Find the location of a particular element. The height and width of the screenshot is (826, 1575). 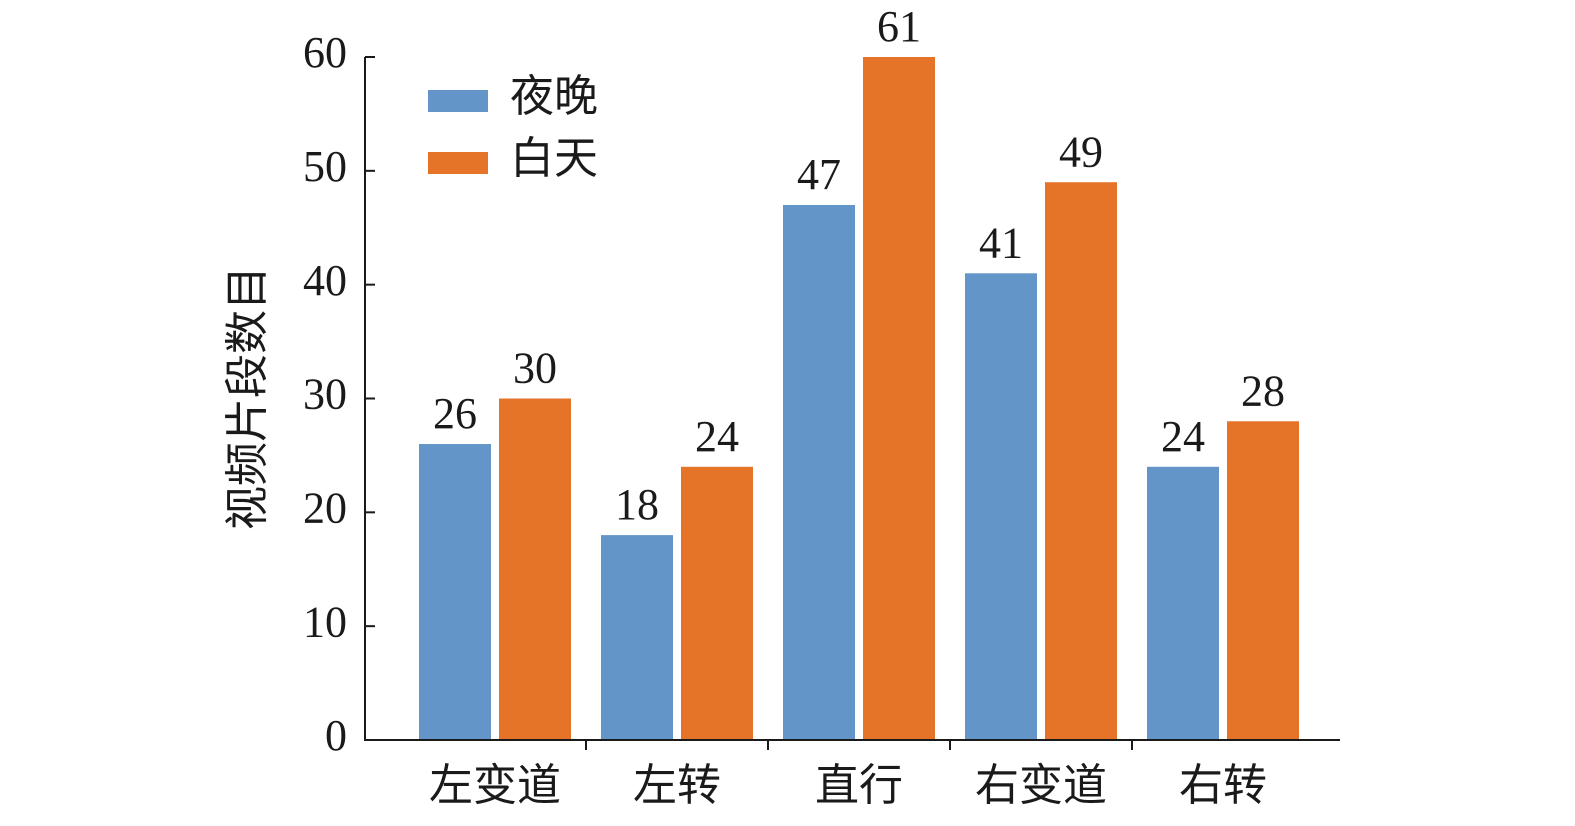

value-label: 18 is located at coordinates (637, 504).